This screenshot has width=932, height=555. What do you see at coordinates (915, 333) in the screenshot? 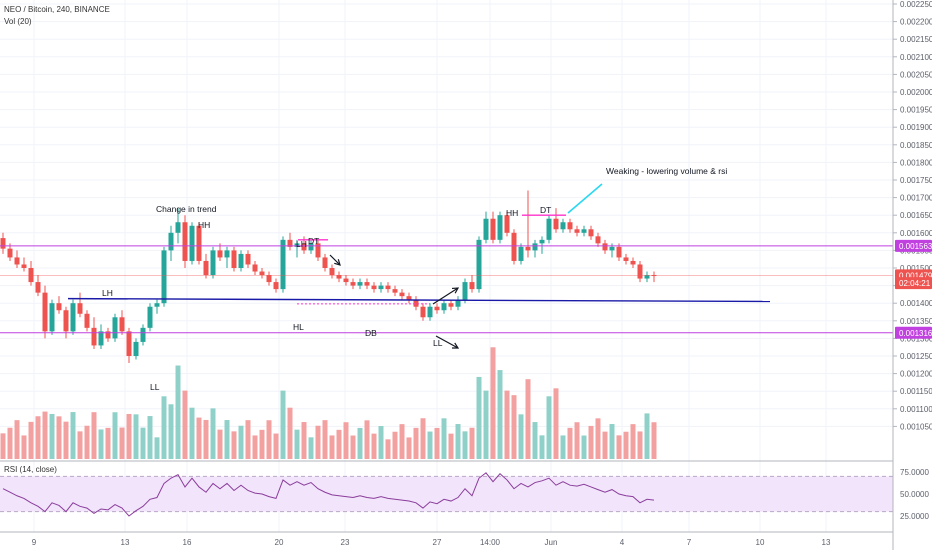
I see `price-tag-label: 0.001316` at bounding box center [915, 333].